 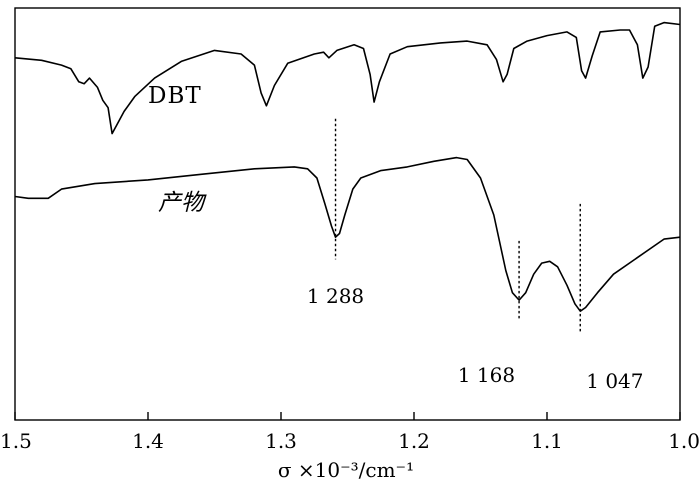 What do you see at coordinates (486, 375) in the screenshot?
I see `peak-label: 1 168` at bounding box center [486, 375].